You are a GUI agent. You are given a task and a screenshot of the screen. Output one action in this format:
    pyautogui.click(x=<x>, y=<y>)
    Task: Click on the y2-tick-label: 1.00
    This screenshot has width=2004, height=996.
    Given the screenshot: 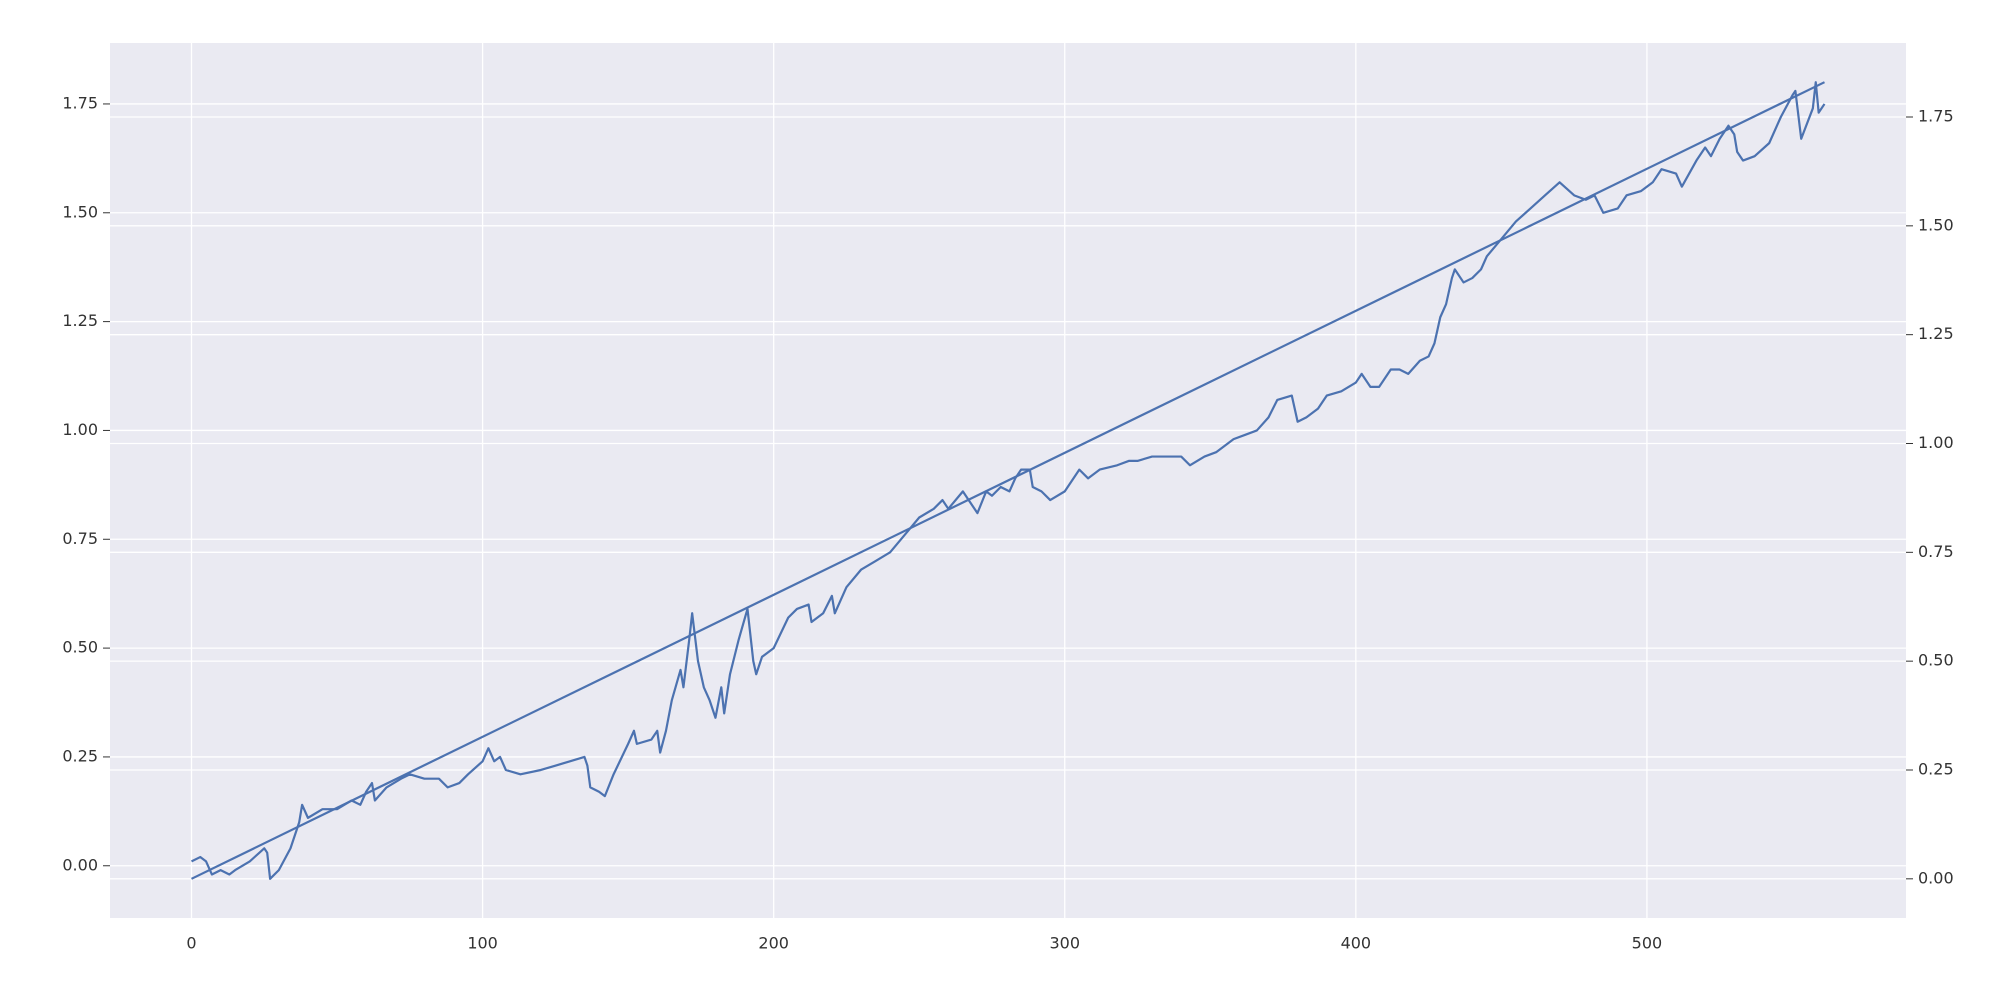 What is the action you would take?
    pyautogui.click(x=1936, y=442)
    